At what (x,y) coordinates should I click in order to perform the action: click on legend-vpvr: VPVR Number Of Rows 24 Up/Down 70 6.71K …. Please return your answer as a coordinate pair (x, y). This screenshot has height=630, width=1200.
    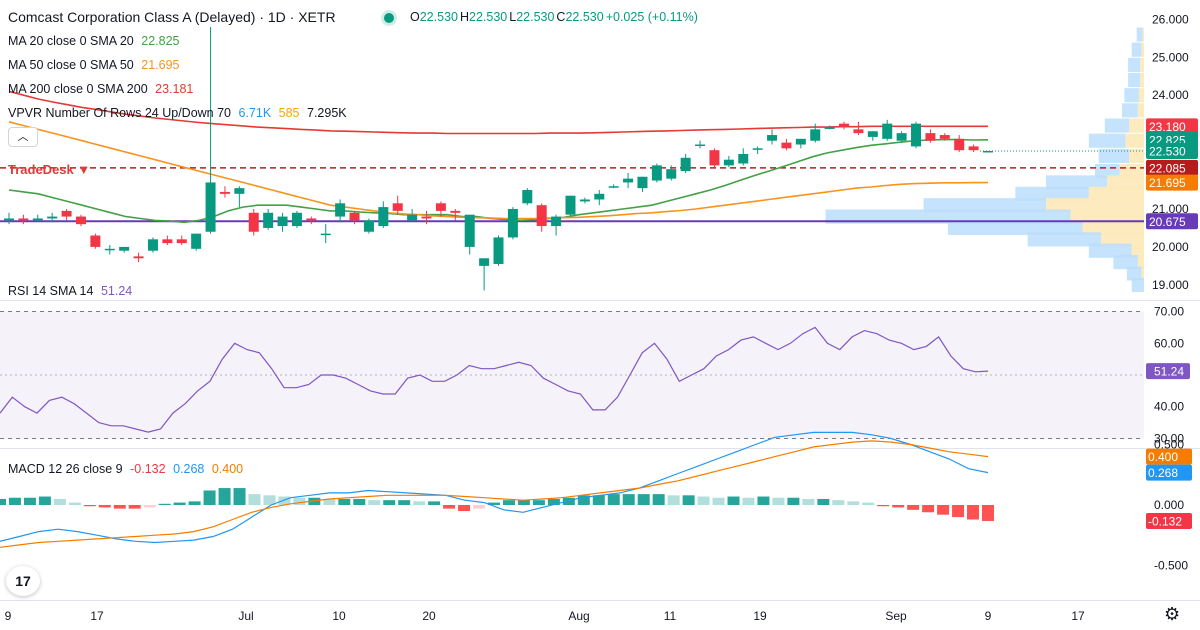
    Looking at the image, I should click on (179, 113).